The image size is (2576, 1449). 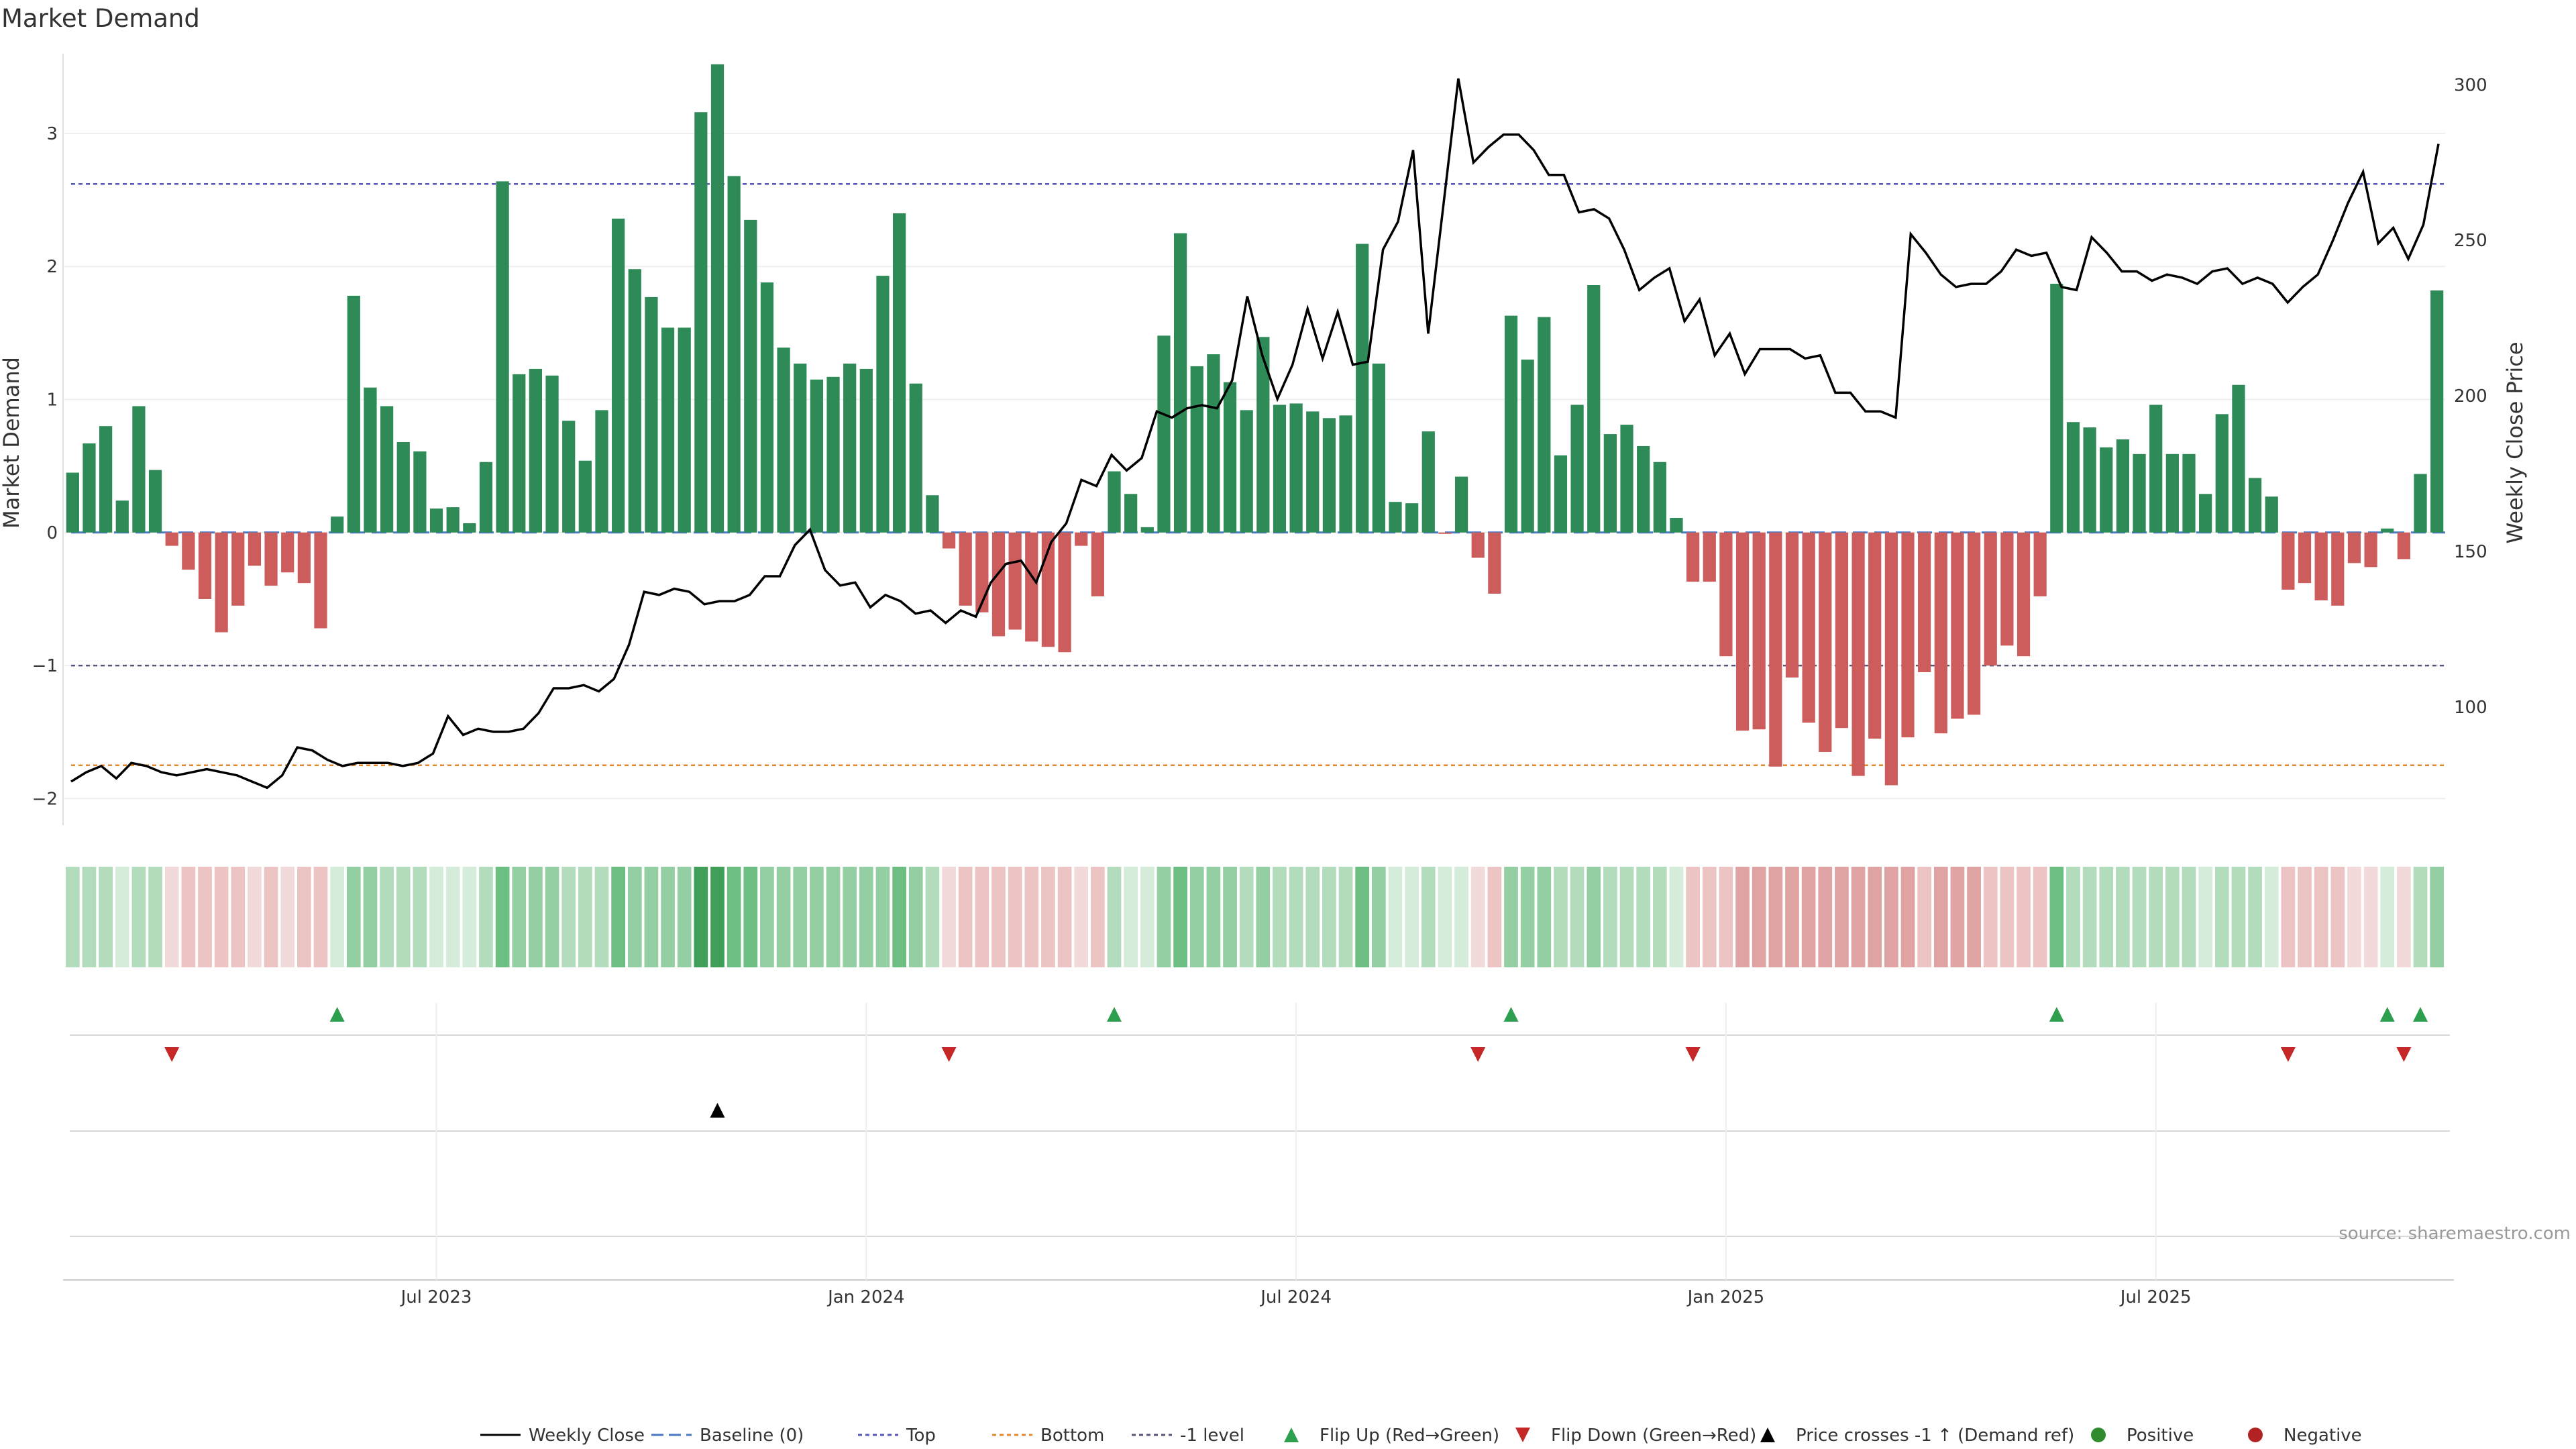 I want to click on y-tick-label: 2, so click(x=52, y=267).